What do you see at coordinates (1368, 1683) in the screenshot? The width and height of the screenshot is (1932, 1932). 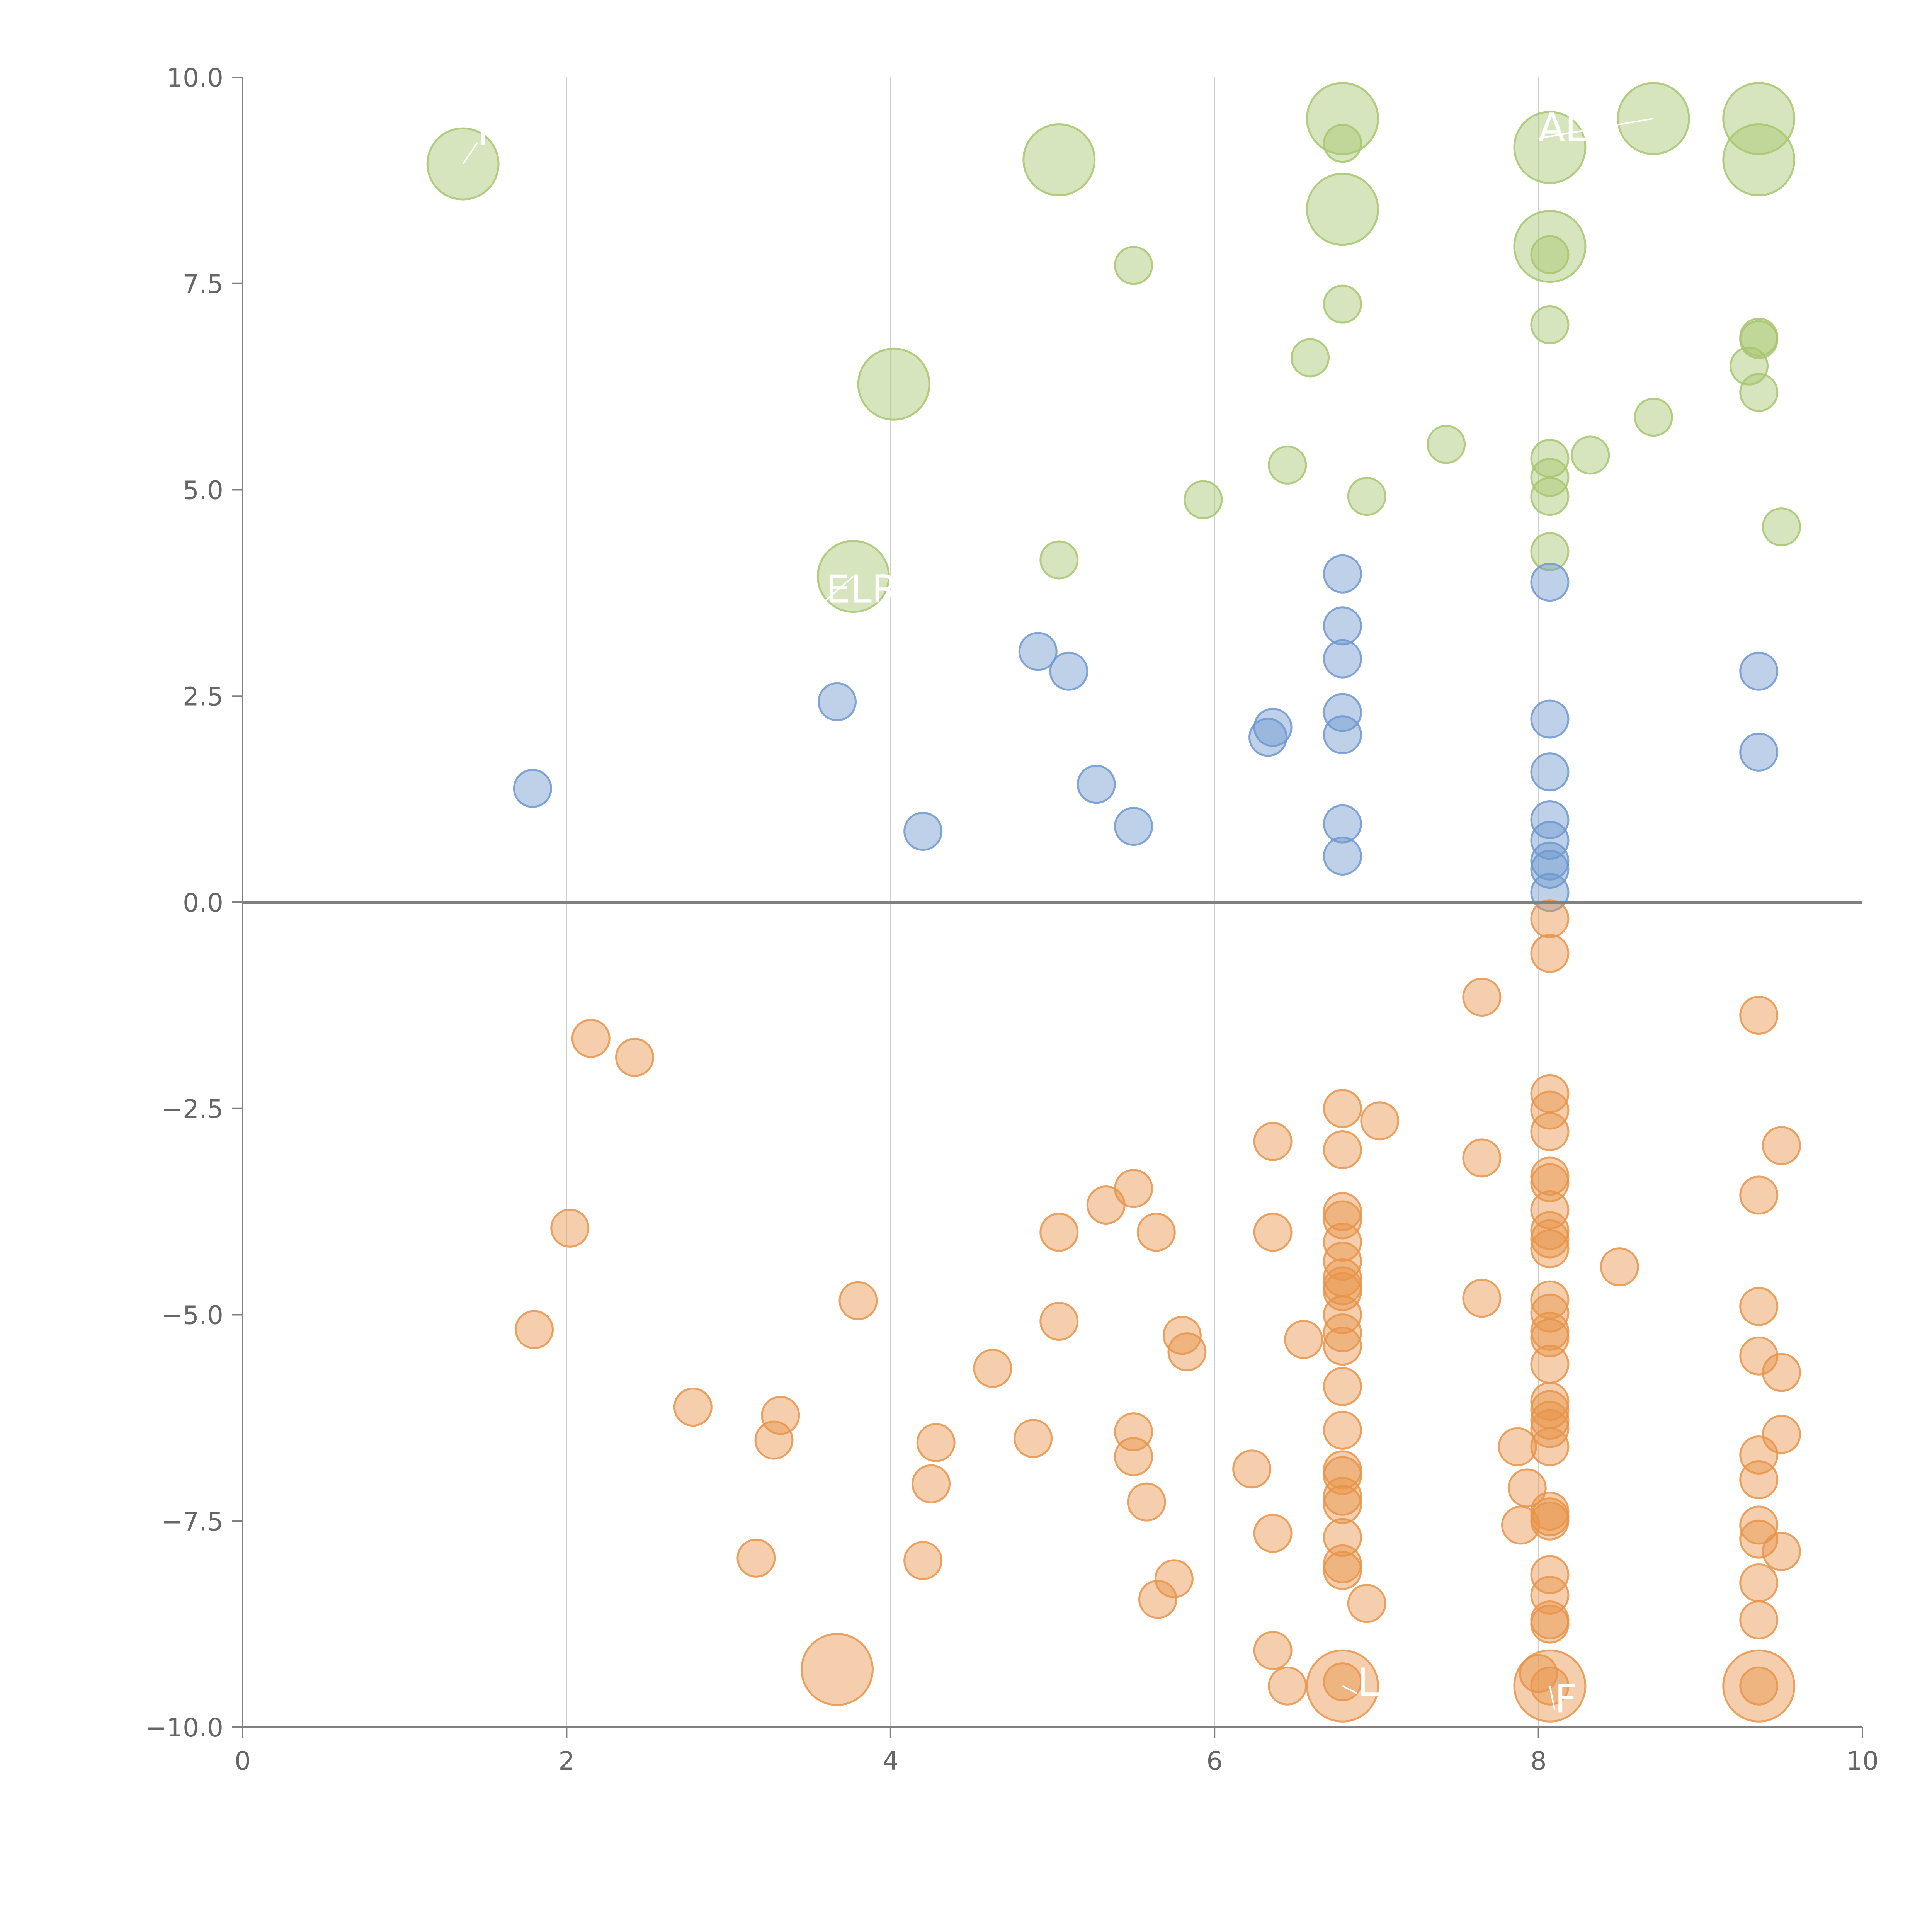 I see `point-label-3: L` at bounding box center [1368, 1683].